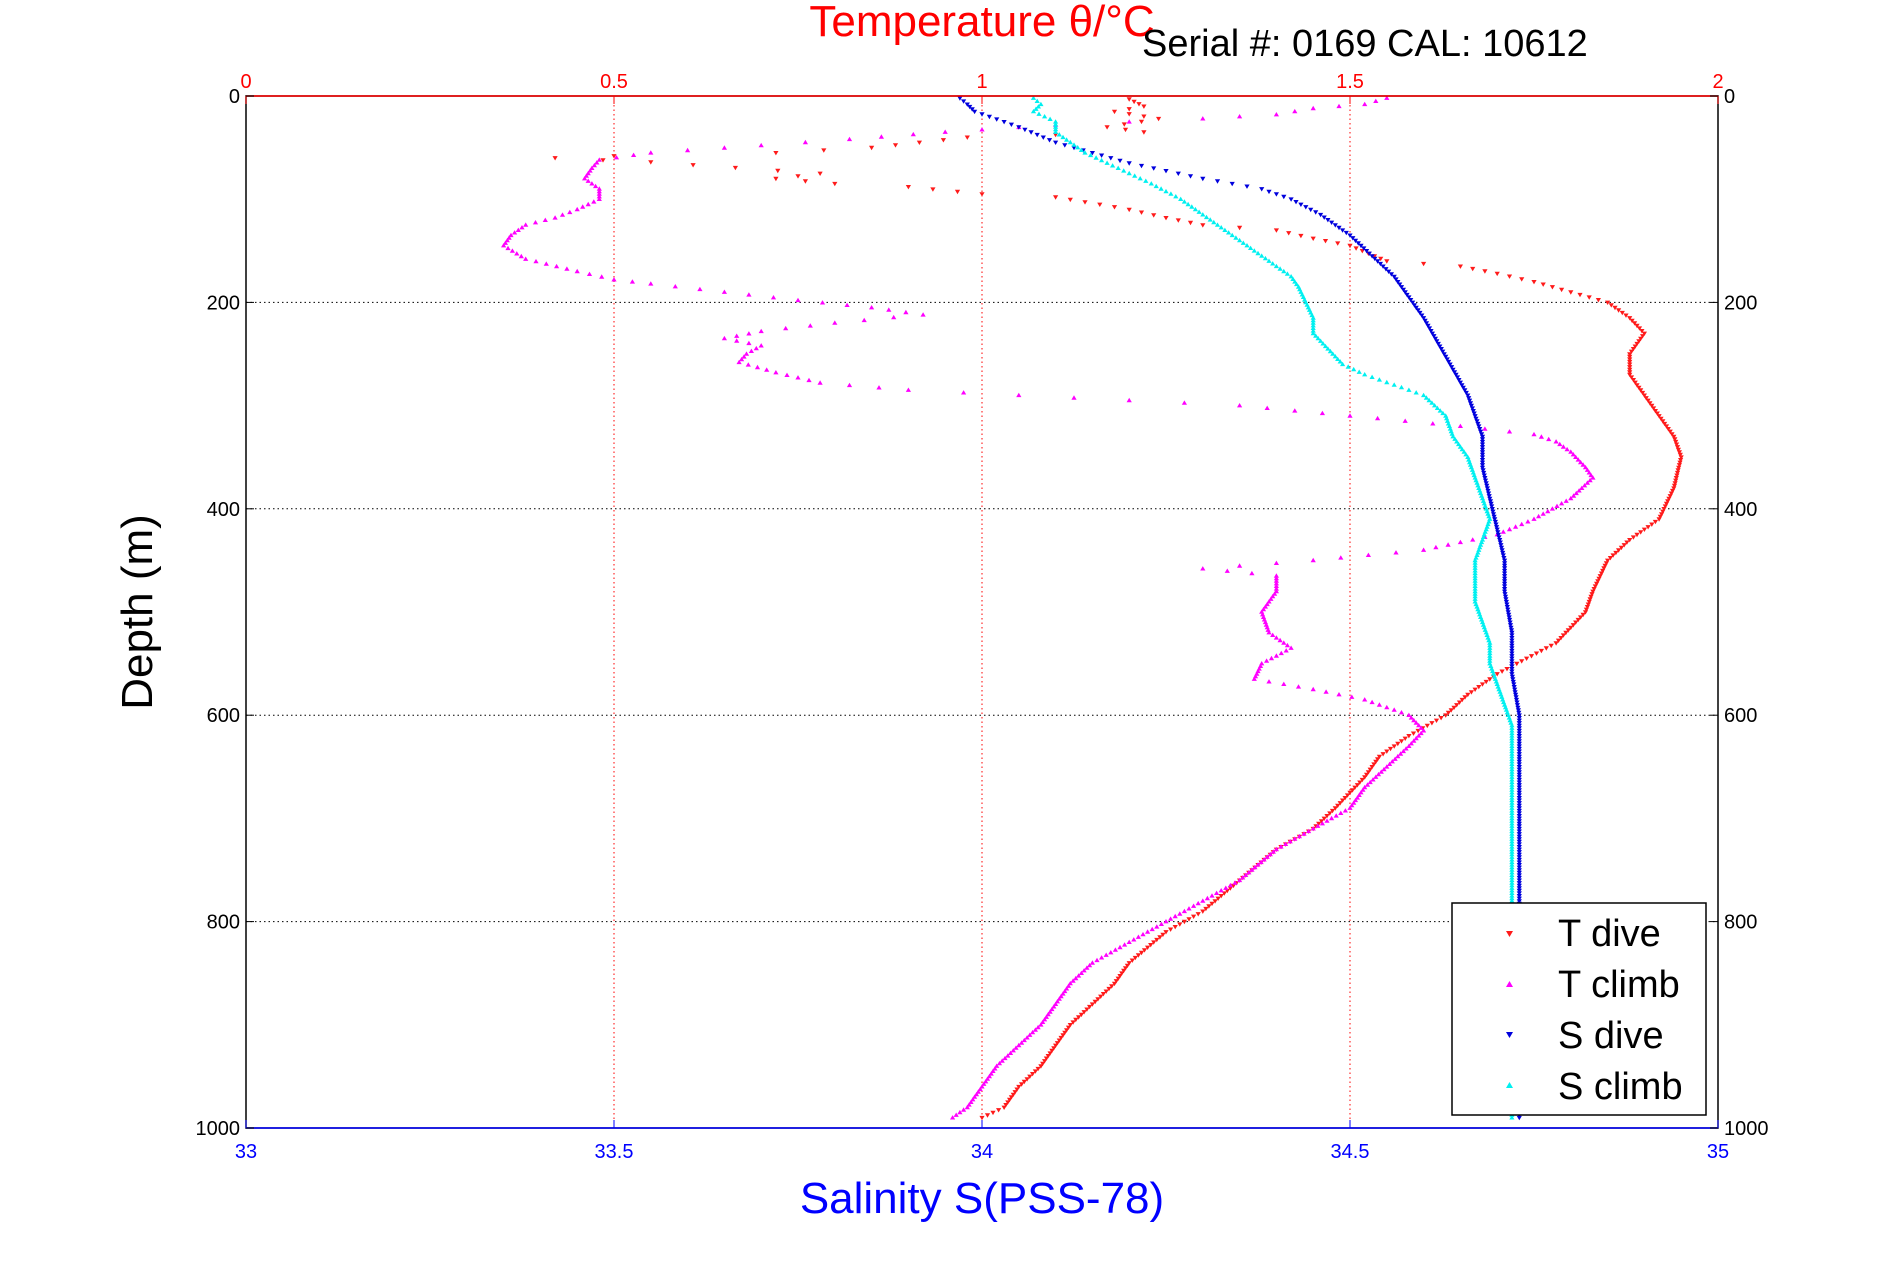 The height and width of the screenshot is (1262, 1891). I want to click on tick-label-bottom: 33.5, so click(614, 1152).